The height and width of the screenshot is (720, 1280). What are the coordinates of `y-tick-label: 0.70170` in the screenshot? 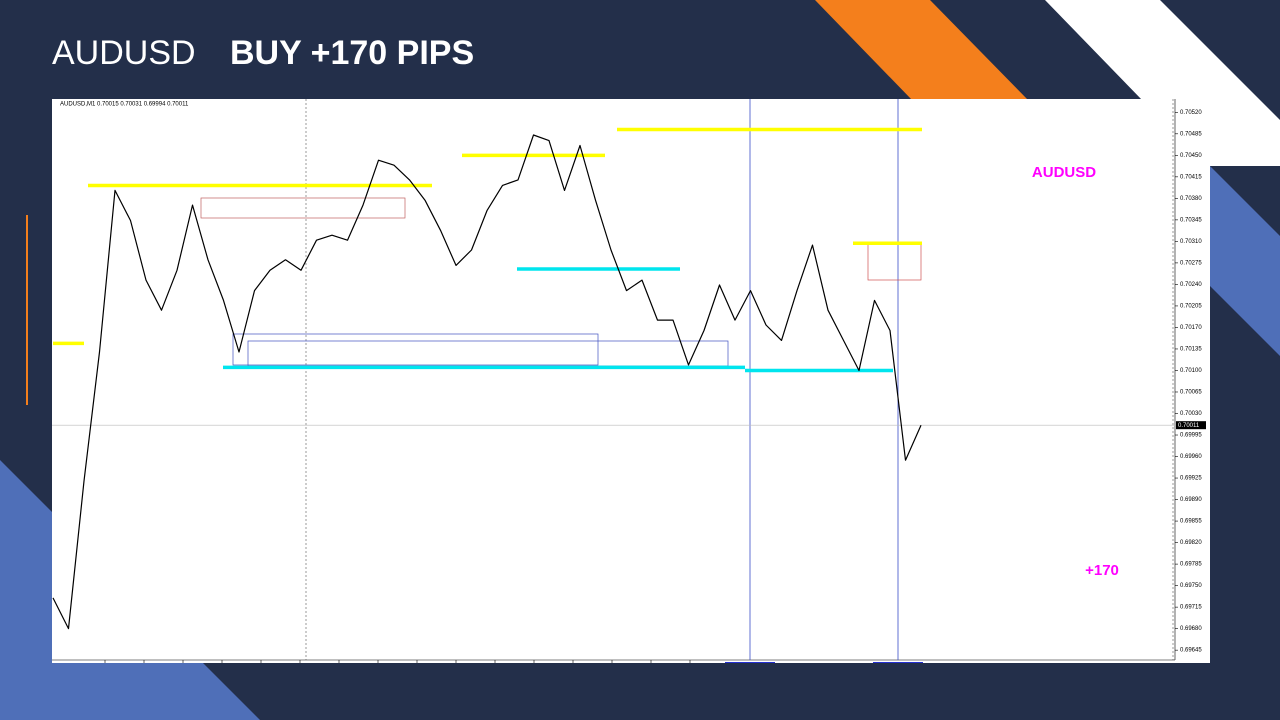 It's located at (1191, 328).